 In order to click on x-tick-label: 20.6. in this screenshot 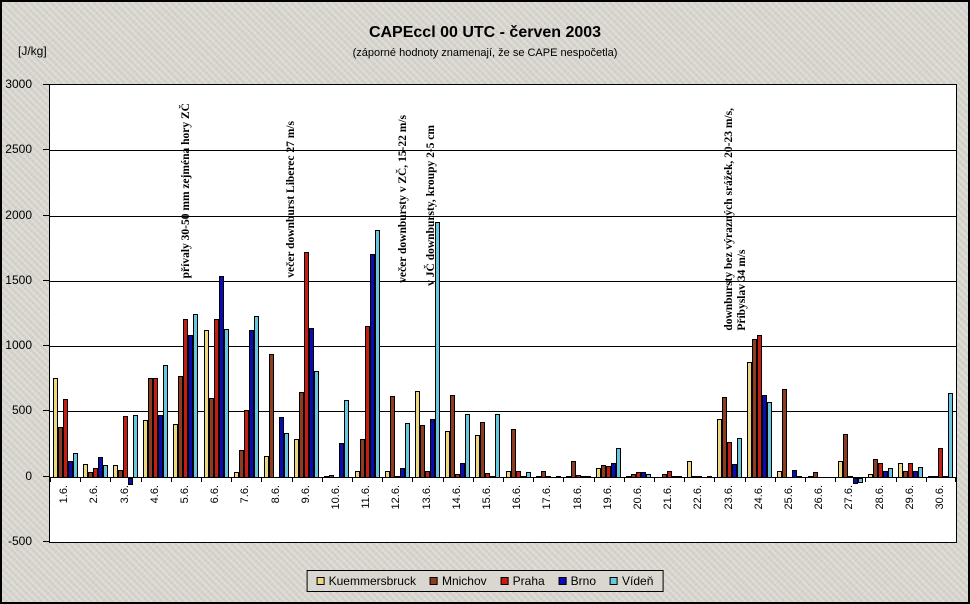, I will do `click(637, 497)`.